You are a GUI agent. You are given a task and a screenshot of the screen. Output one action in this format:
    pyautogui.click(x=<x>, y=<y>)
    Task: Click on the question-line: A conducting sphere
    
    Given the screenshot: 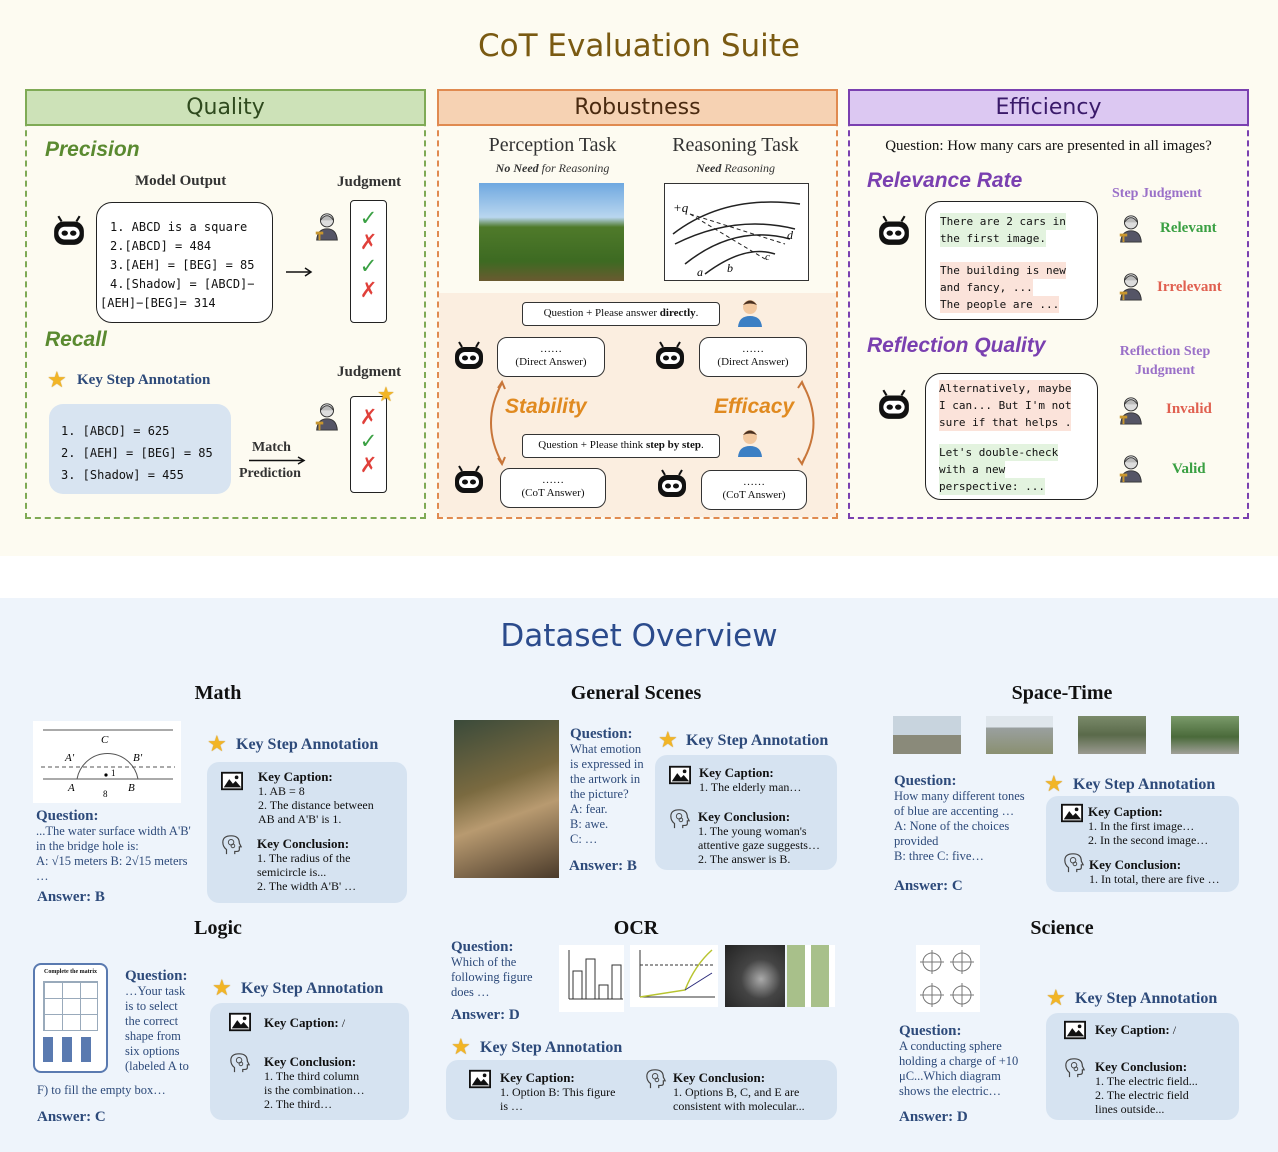 What is the action you would take?
    pyautogui.click(x=950, y=1046)
    